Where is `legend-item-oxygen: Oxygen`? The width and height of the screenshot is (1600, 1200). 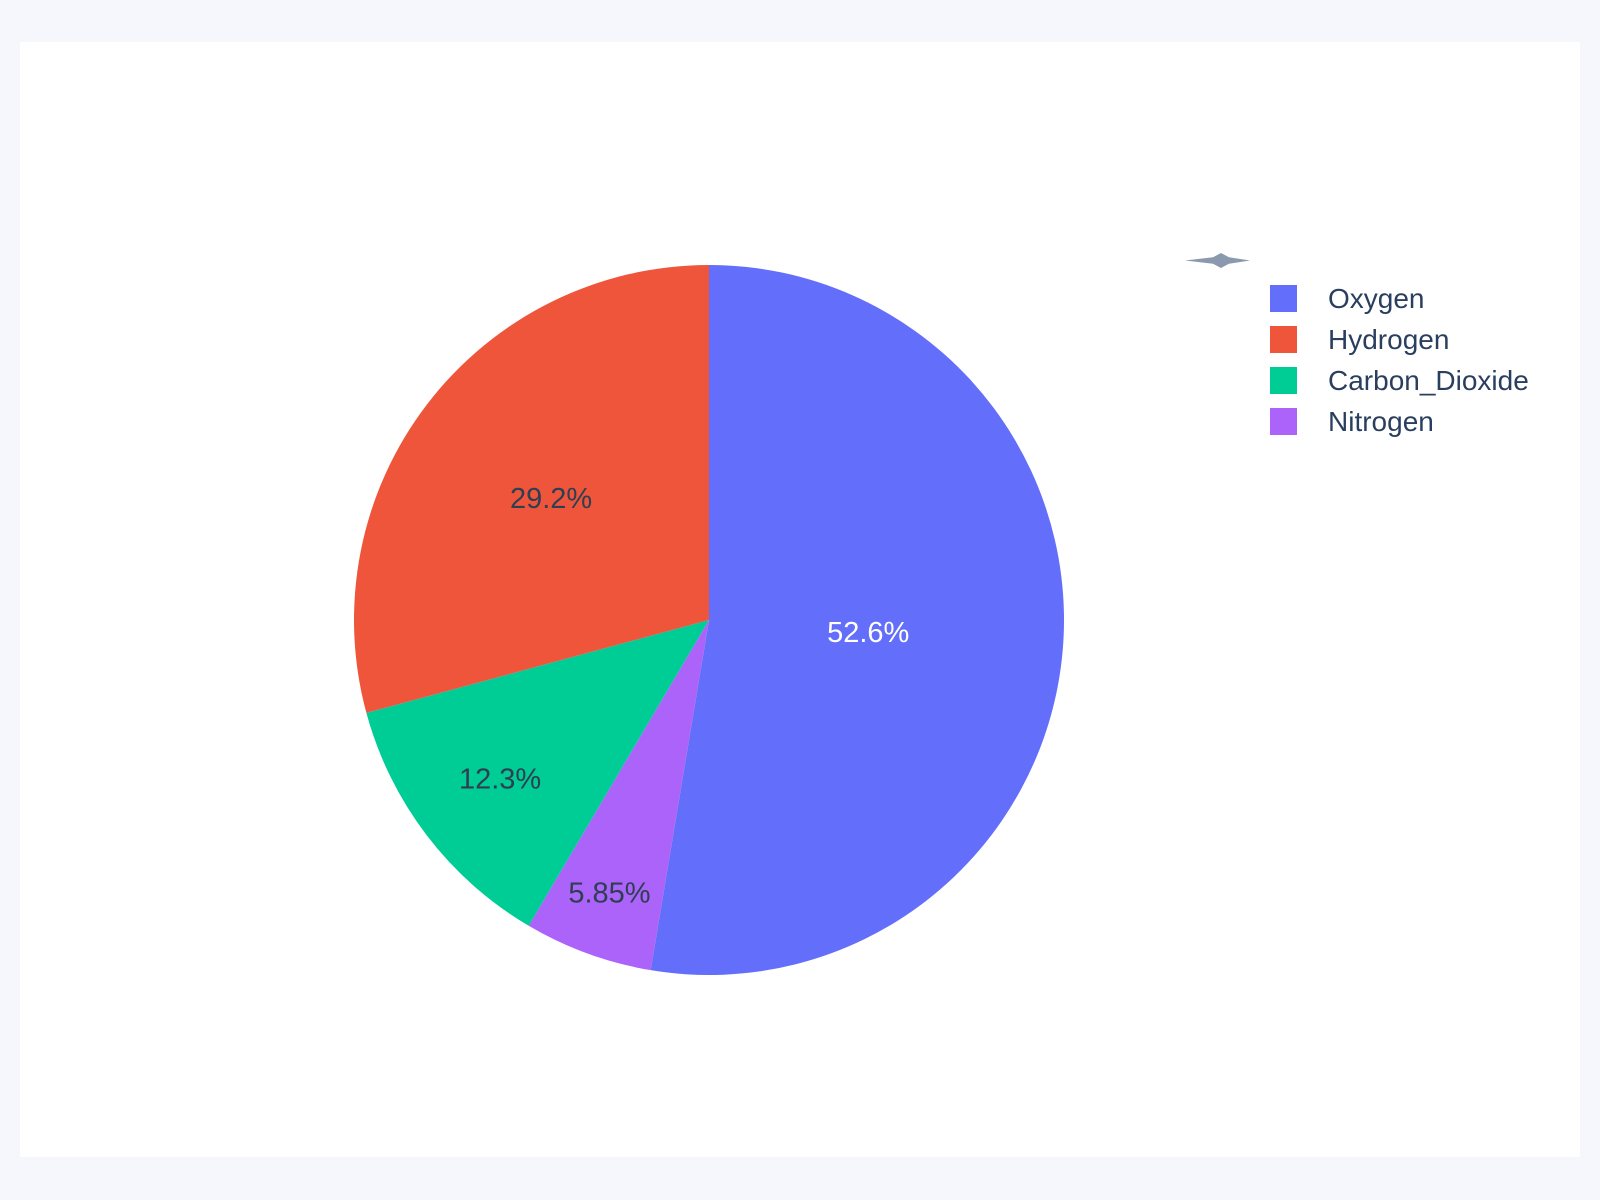 legend-item-oxygen: Oxygen is located at coordinates (1399, 298).